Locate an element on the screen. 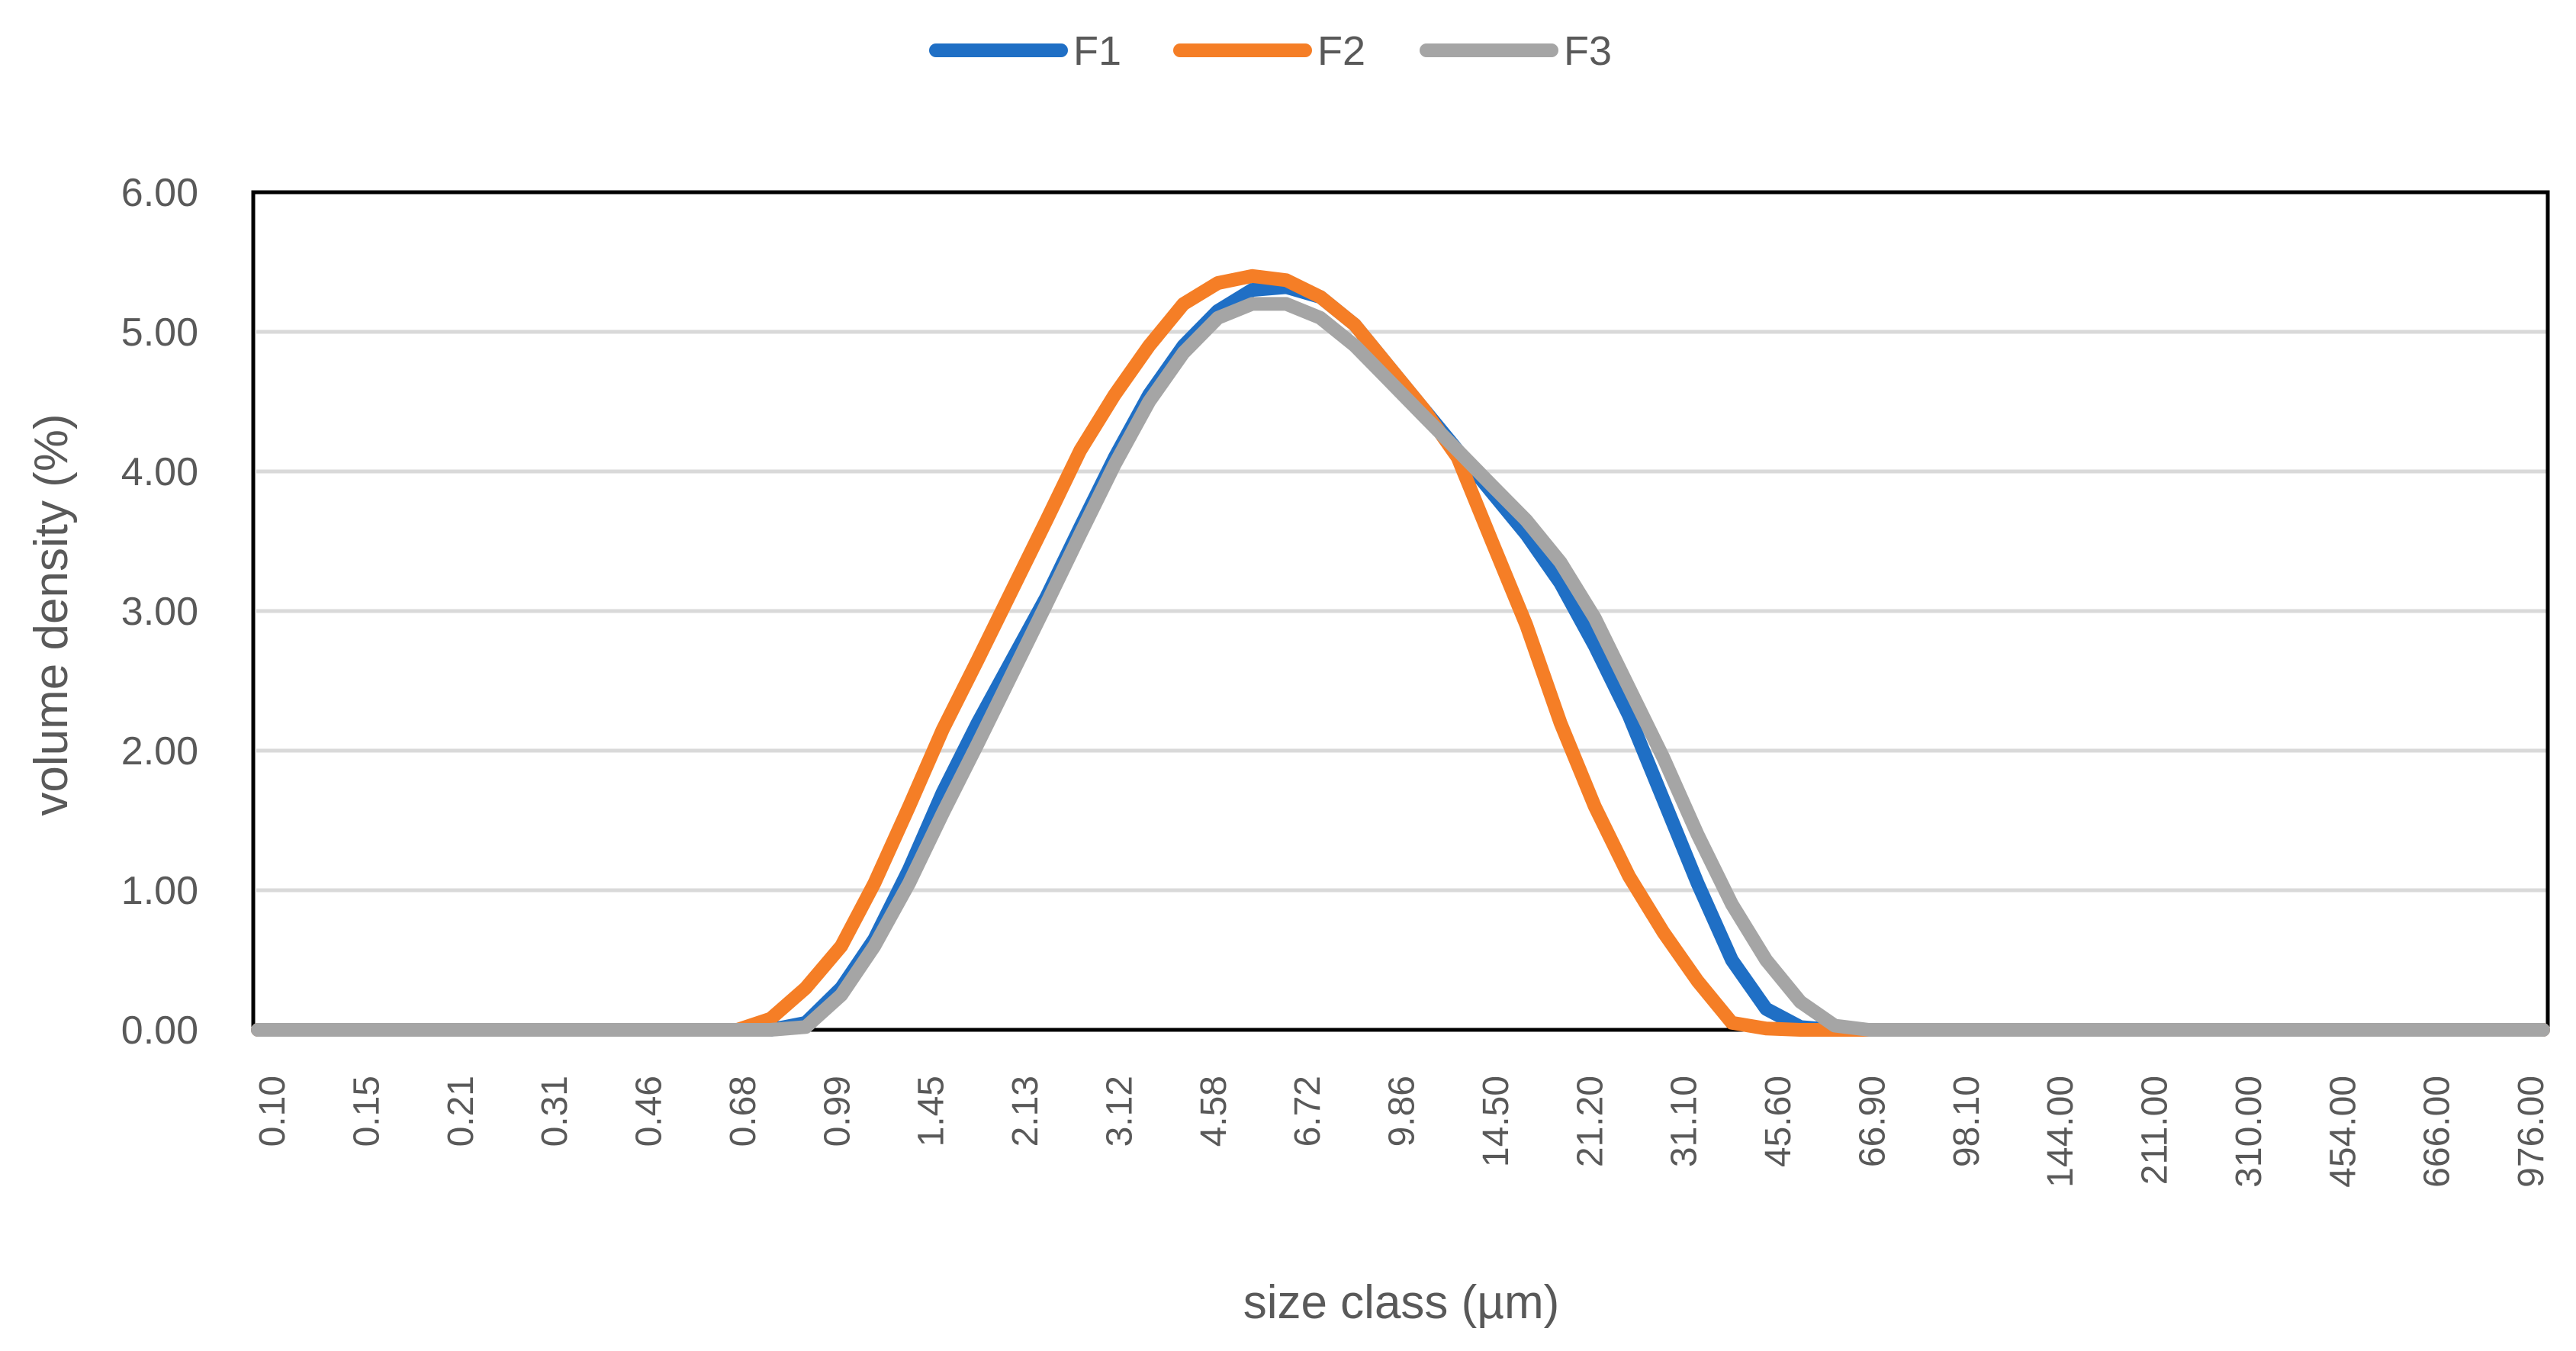 The image size is (2576, 1351). y-tick-label: 1.00 is located at coordinates (160, 891).